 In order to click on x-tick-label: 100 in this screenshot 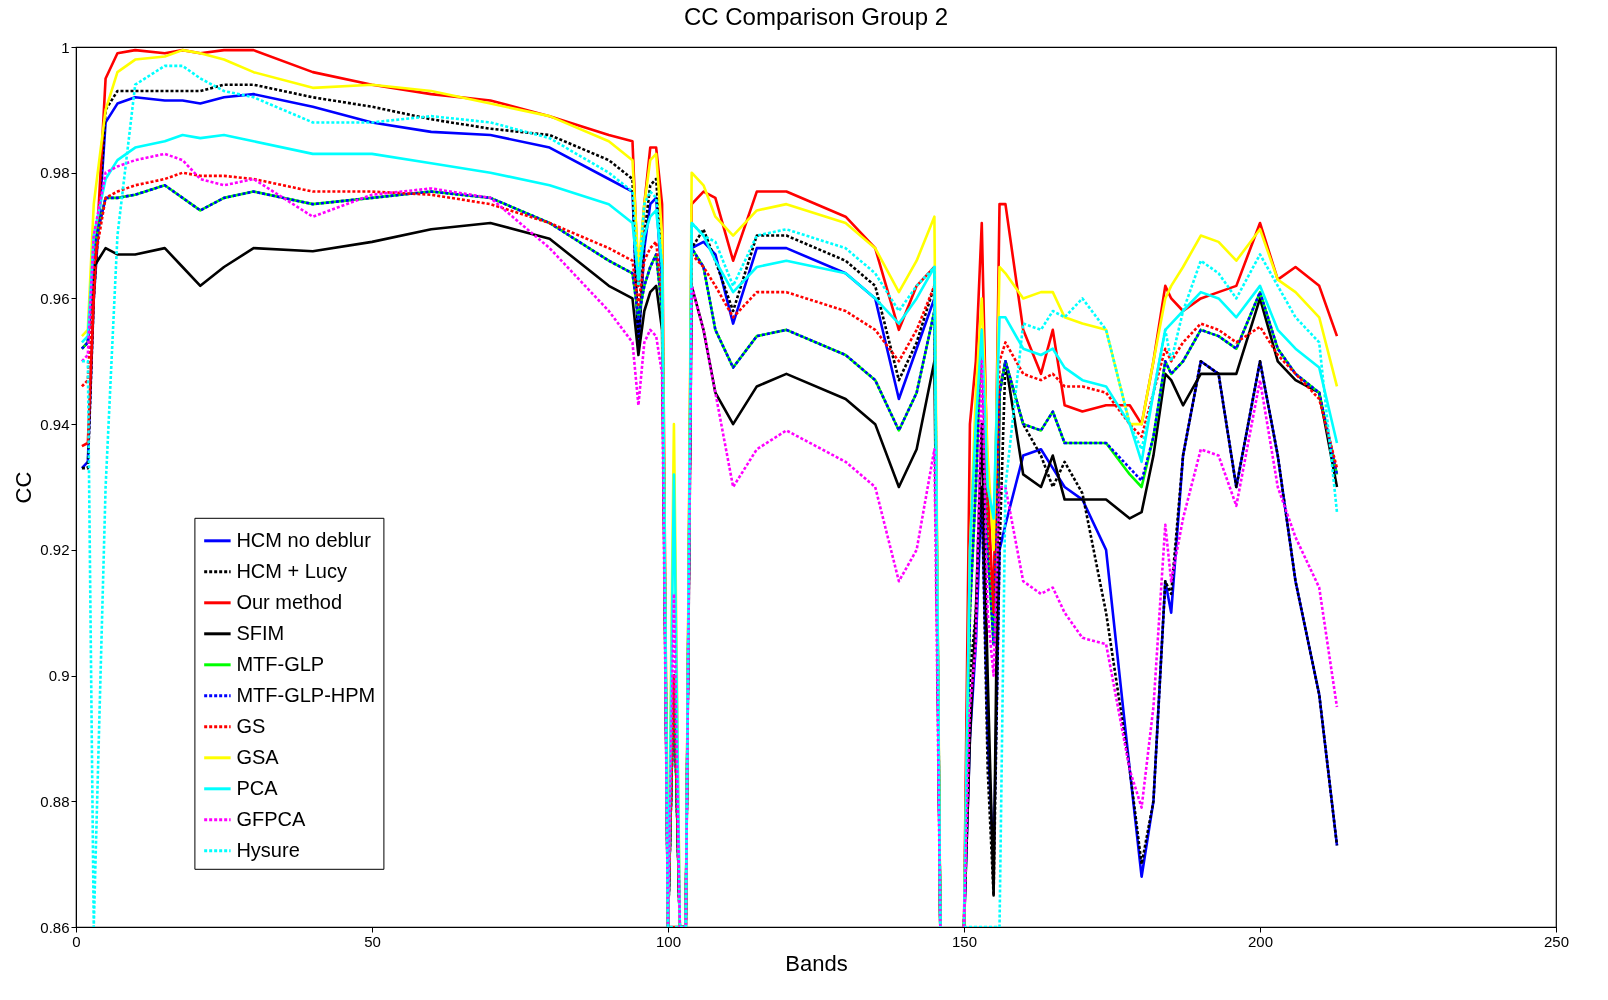, I will do `click(668, 941)`.